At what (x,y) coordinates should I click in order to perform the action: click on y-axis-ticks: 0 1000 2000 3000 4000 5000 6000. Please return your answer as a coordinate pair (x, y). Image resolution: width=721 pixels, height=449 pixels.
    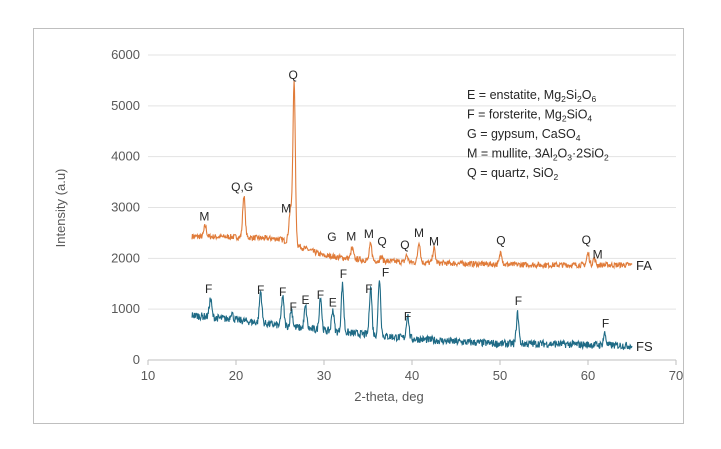
    Looking at the image, I should click on (125, 207).